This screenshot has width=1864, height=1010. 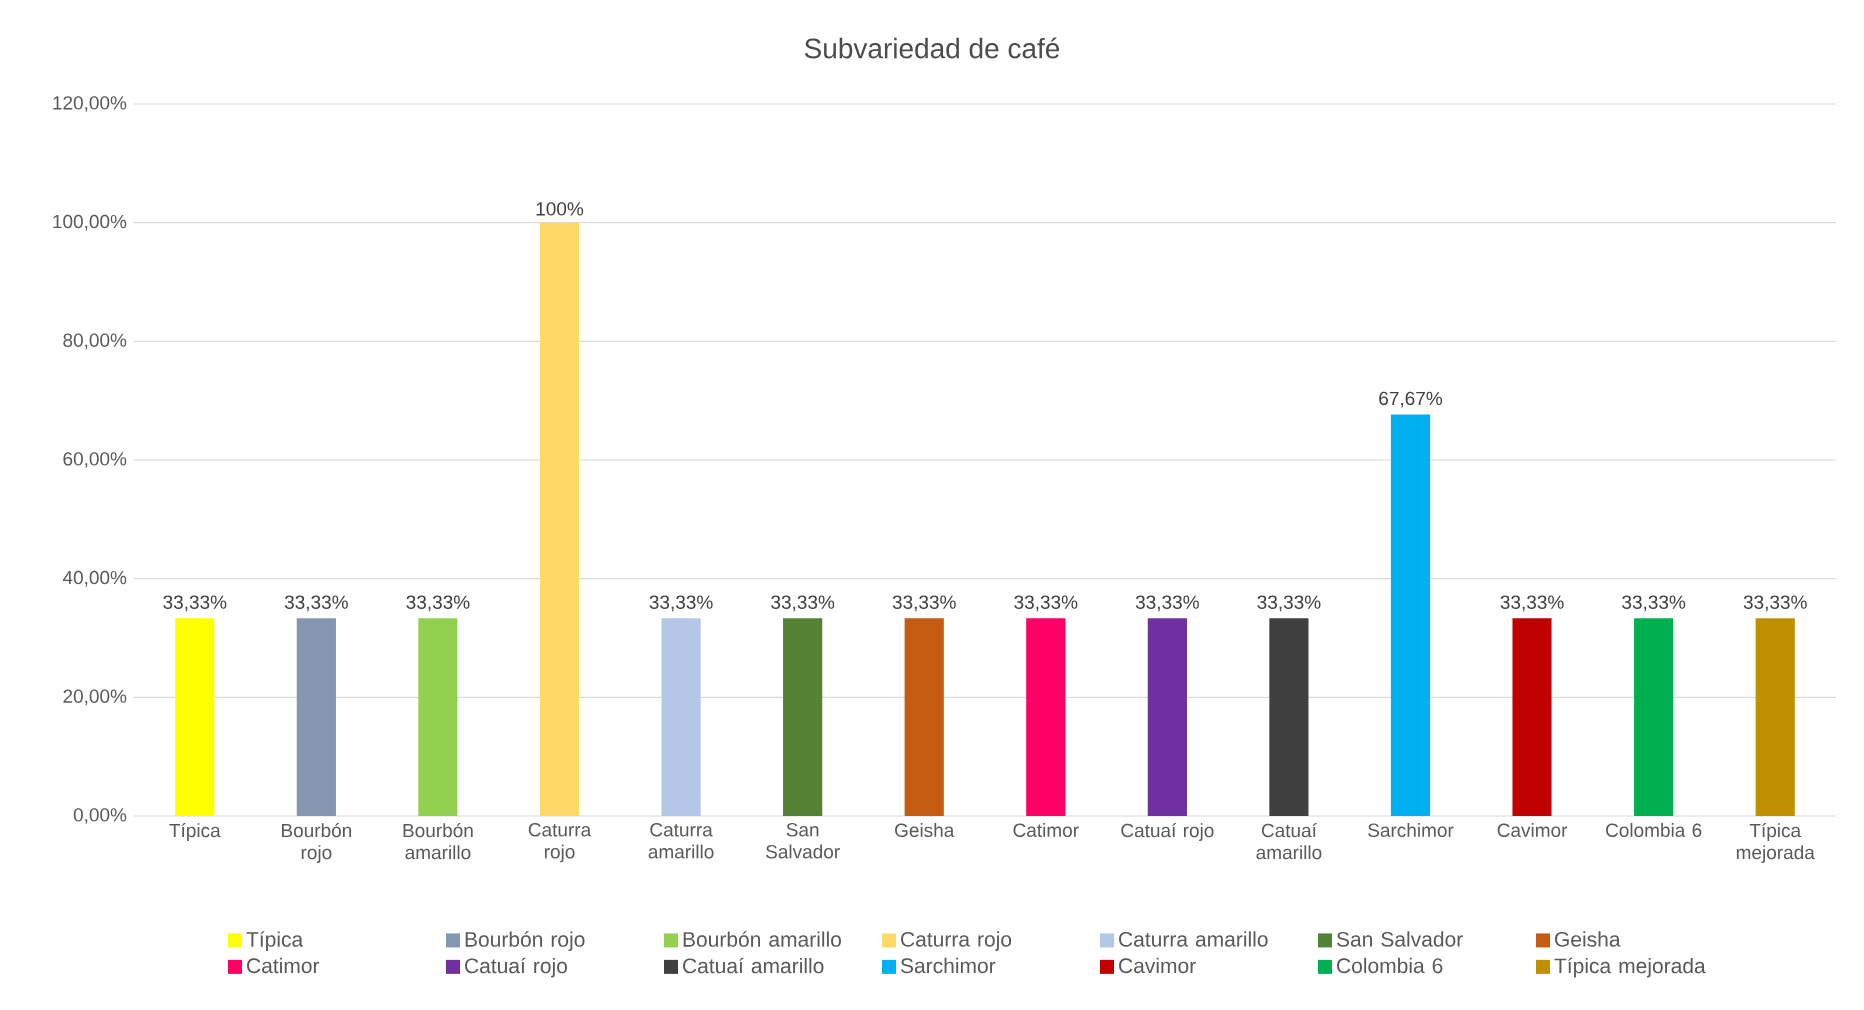 I want to click on x-tick-label: Bourbón rojo, so click(x=317, y=843).